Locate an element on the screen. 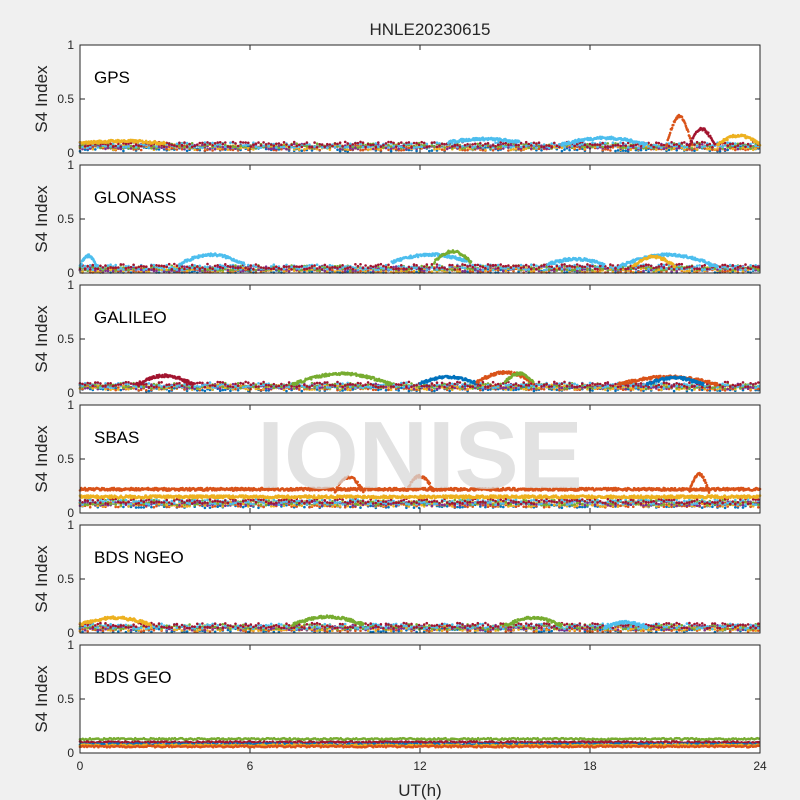  y-tick-label: 1 is located at coordinates (70, 45).